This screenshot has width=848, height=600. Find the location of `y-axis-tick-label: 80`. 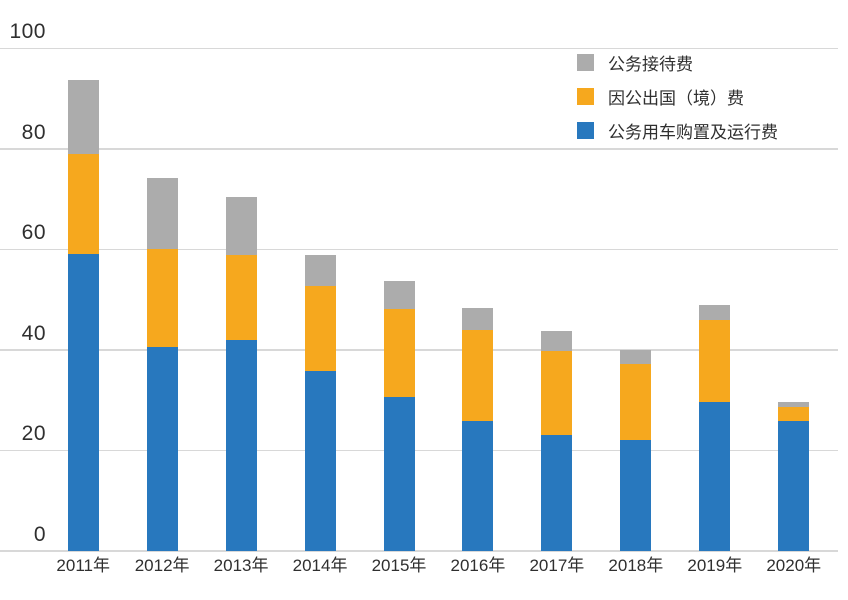

y-axis-tick-label: 80 is located at coordinates (33, 132).